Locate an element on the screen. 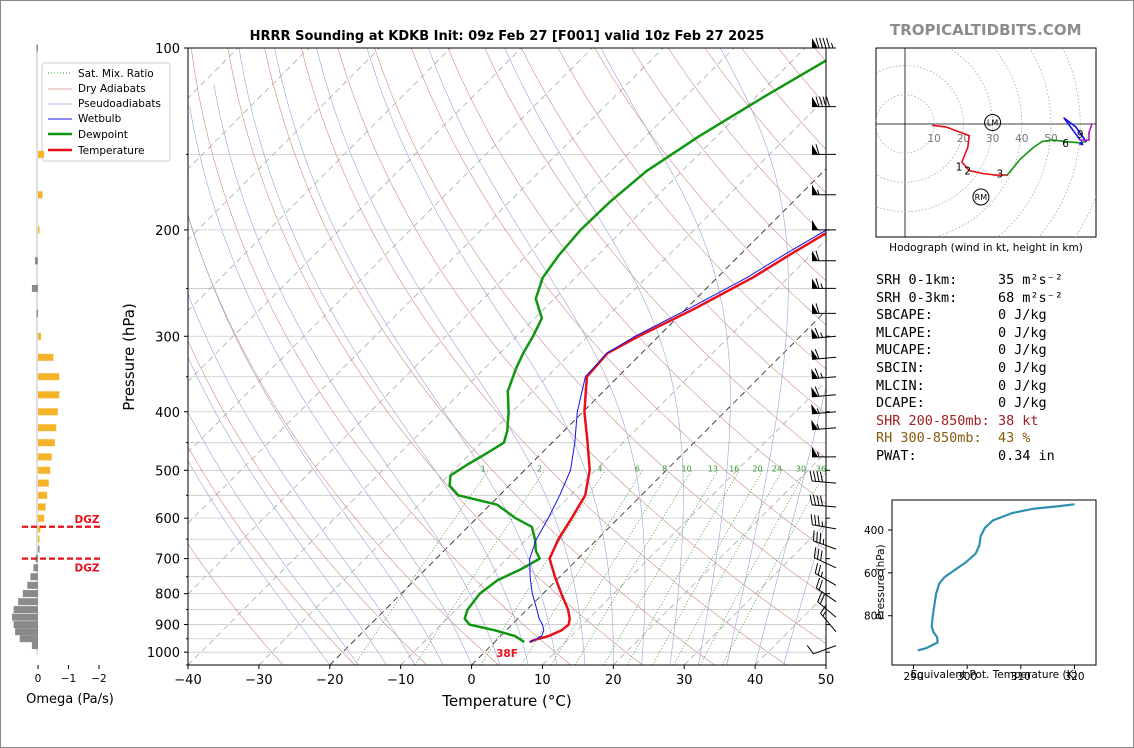 The width and height of the screenshot is (1134, 748). hodo-ring-label: 50 is located at coordinates (1050, 139).